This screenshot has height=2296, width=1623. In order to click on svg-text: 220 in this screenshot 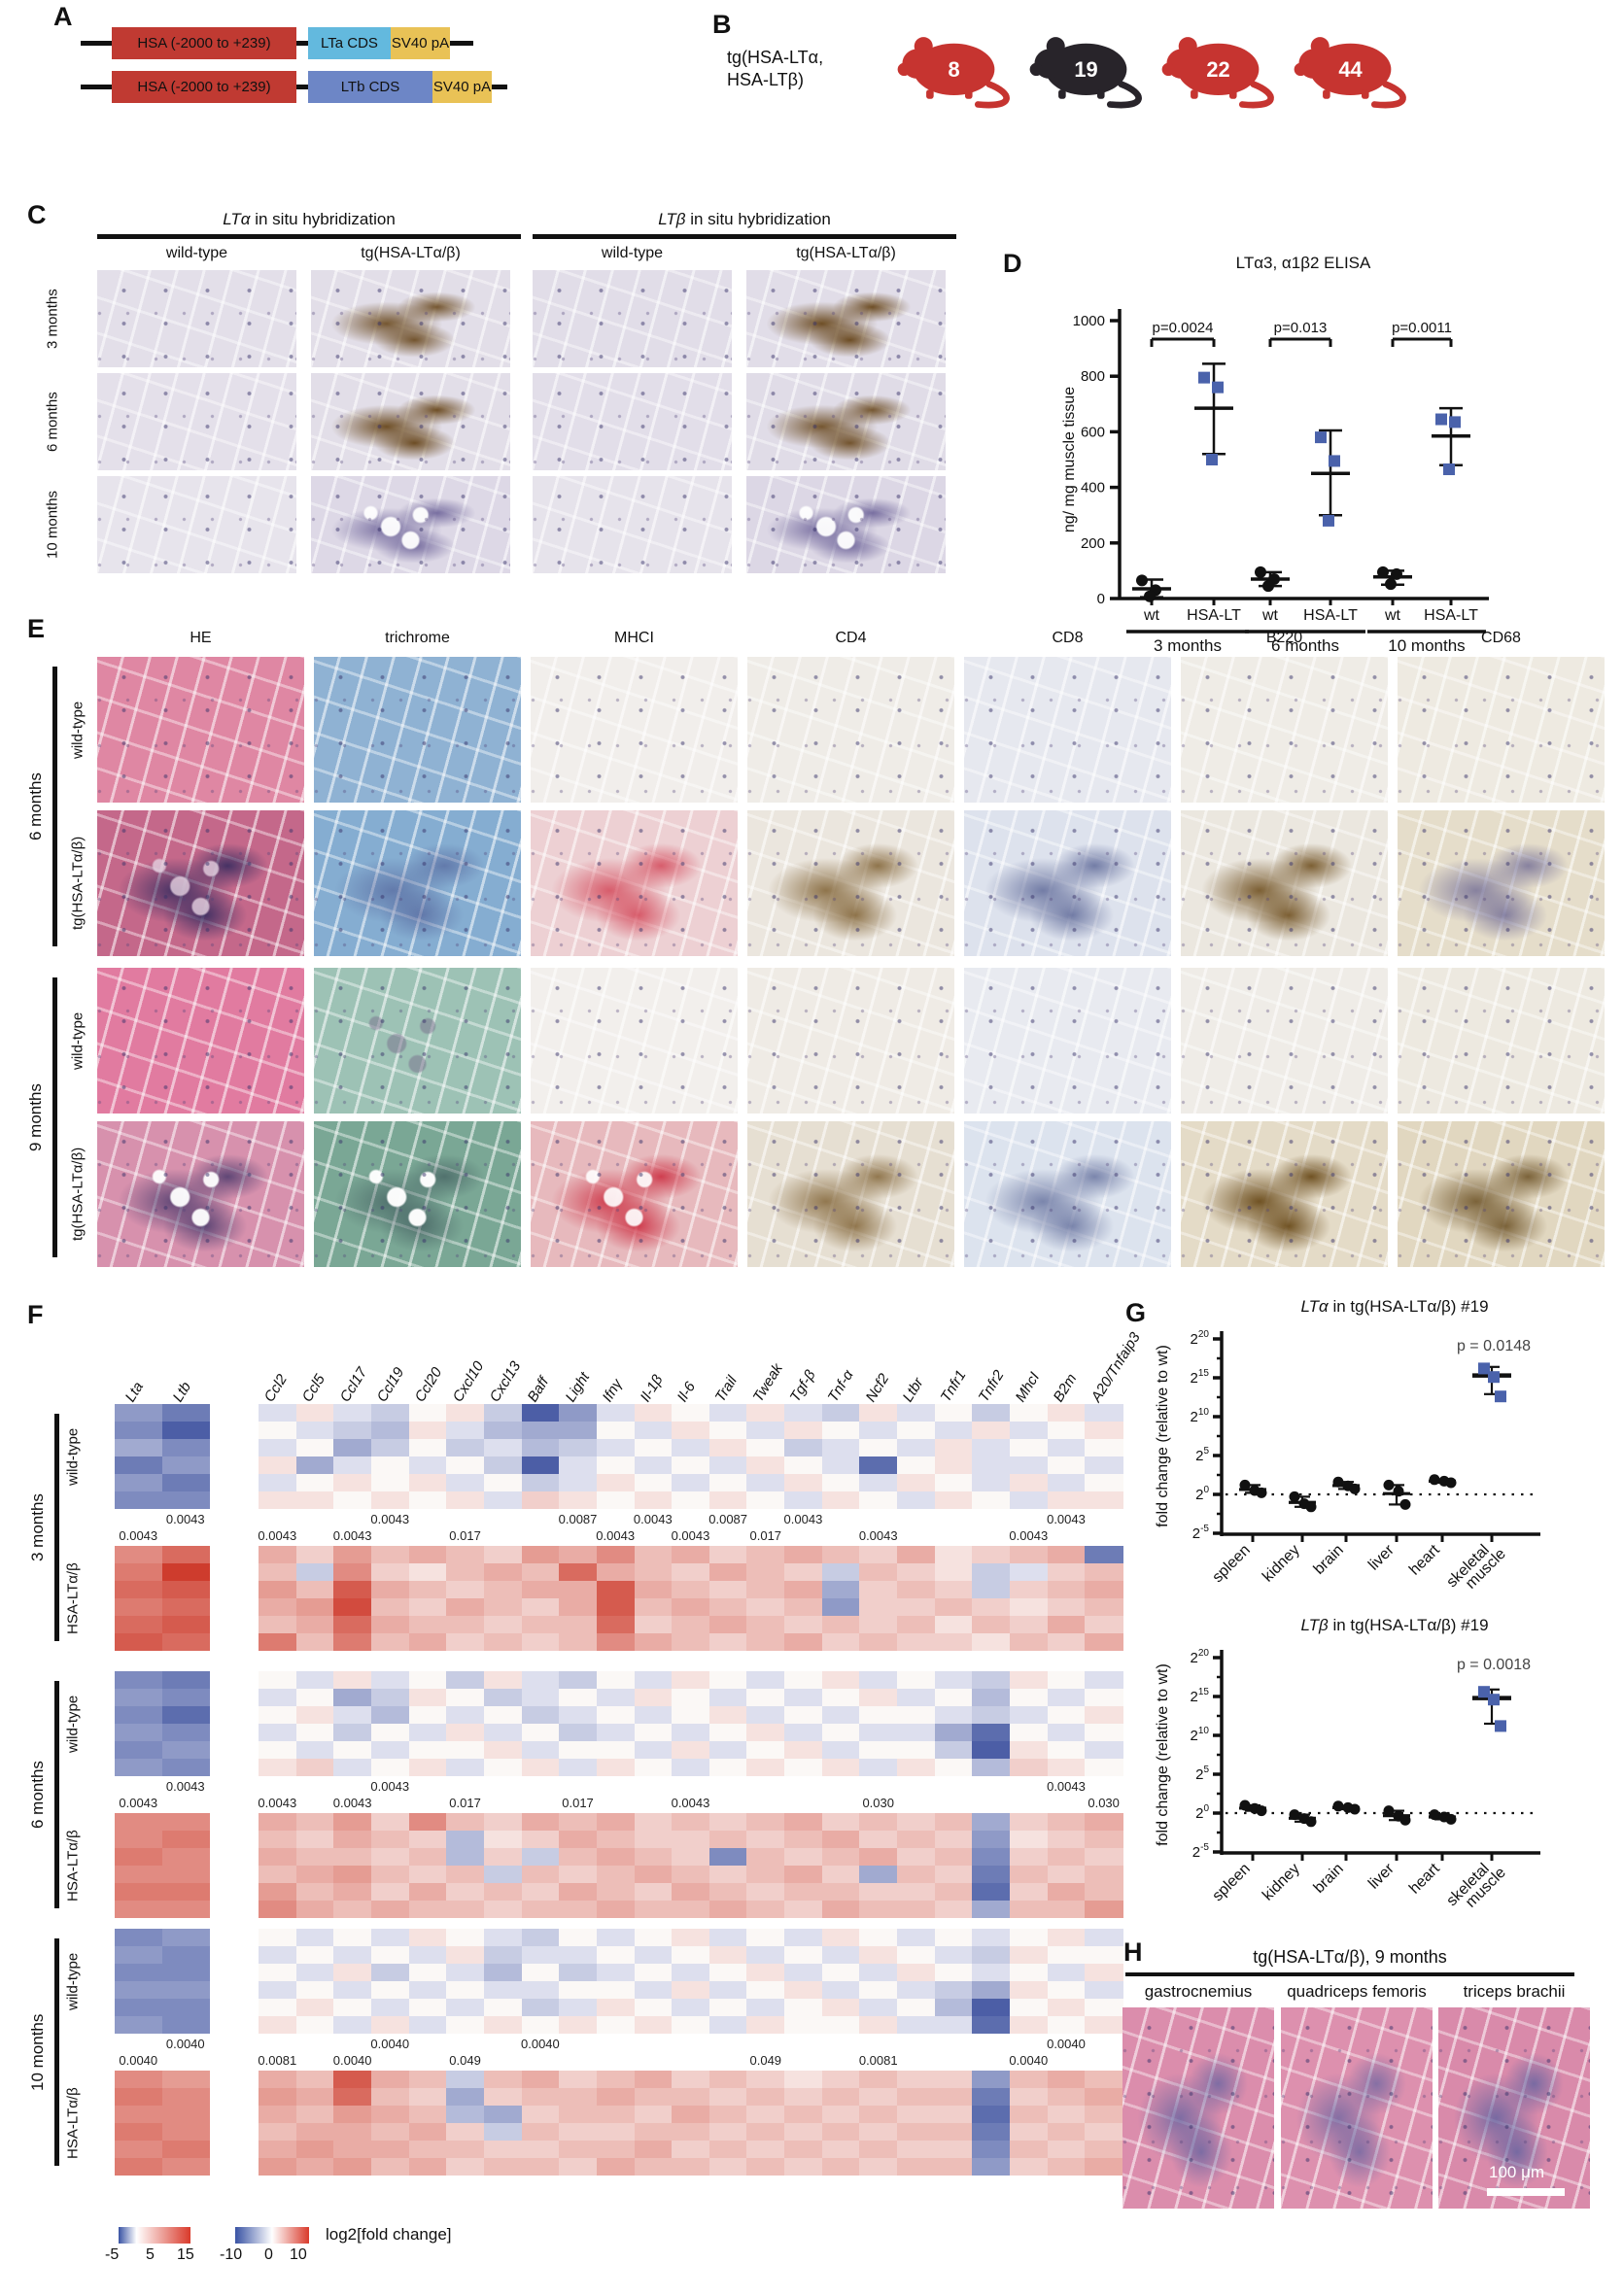, I will do `click(1200, 1657)`.